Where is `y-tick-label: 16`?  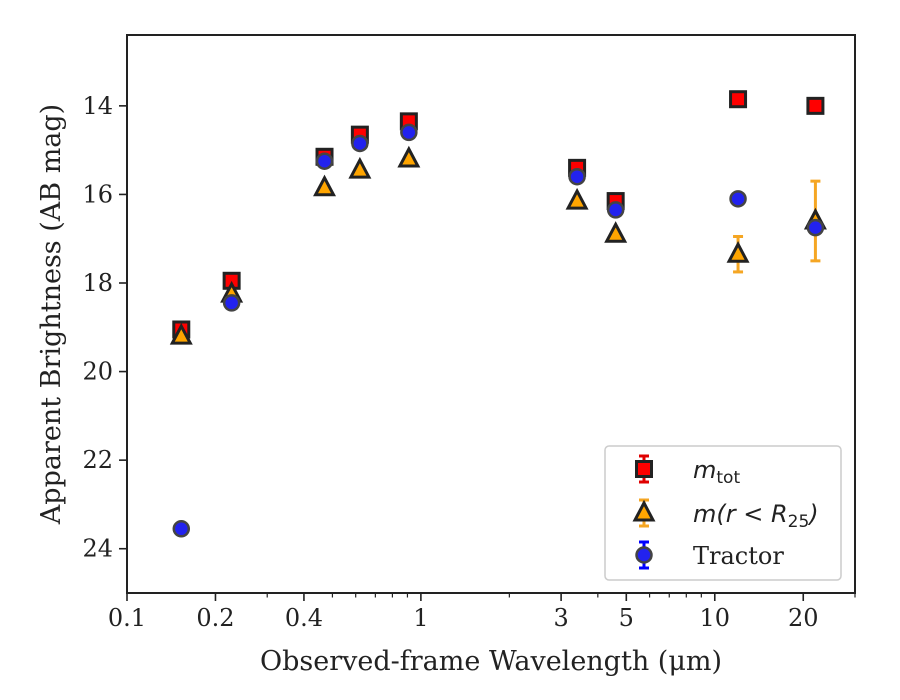 y-tick-label: 16 is located at coordinates (97, 194).